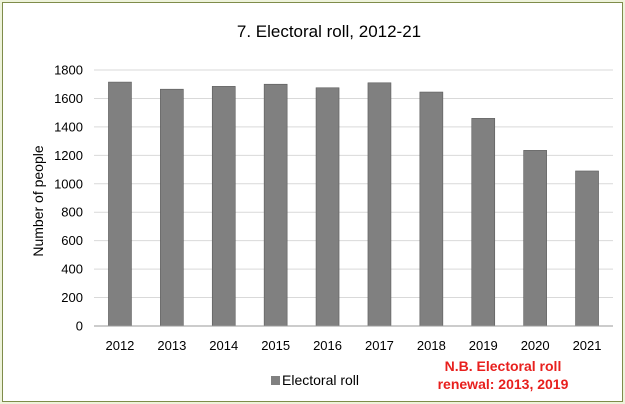  What do you see at coordinates (483, 345) in the screenshot?
I see `x-tick-label: 2019` at bounding box center [483, 345].